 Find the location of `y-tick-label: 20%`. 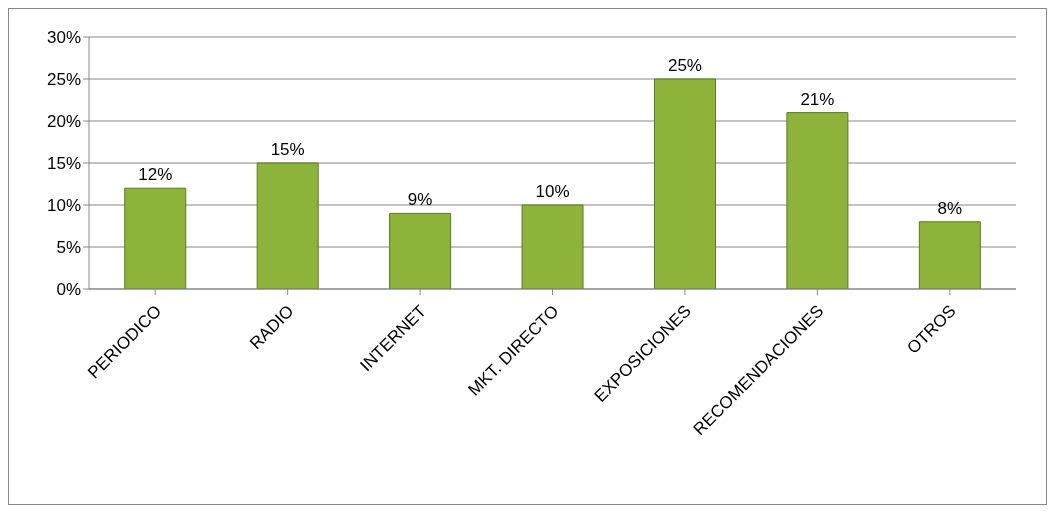

y-tick-label: 20% is located at coordinates (63, 122).